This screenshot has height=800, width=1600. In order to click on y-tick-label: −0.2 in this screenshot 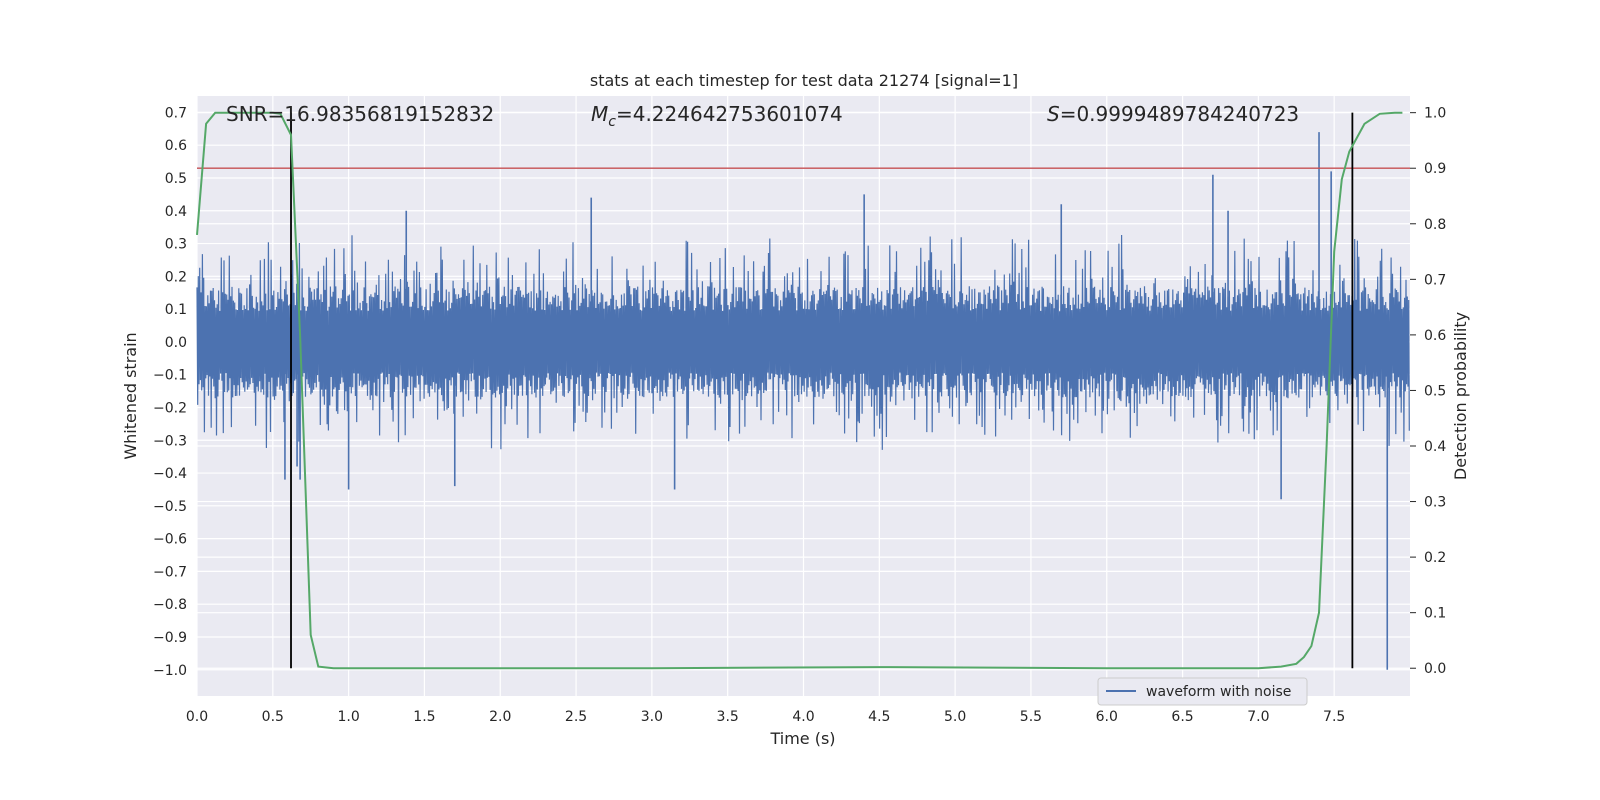, I will do `click(170, 408)`.